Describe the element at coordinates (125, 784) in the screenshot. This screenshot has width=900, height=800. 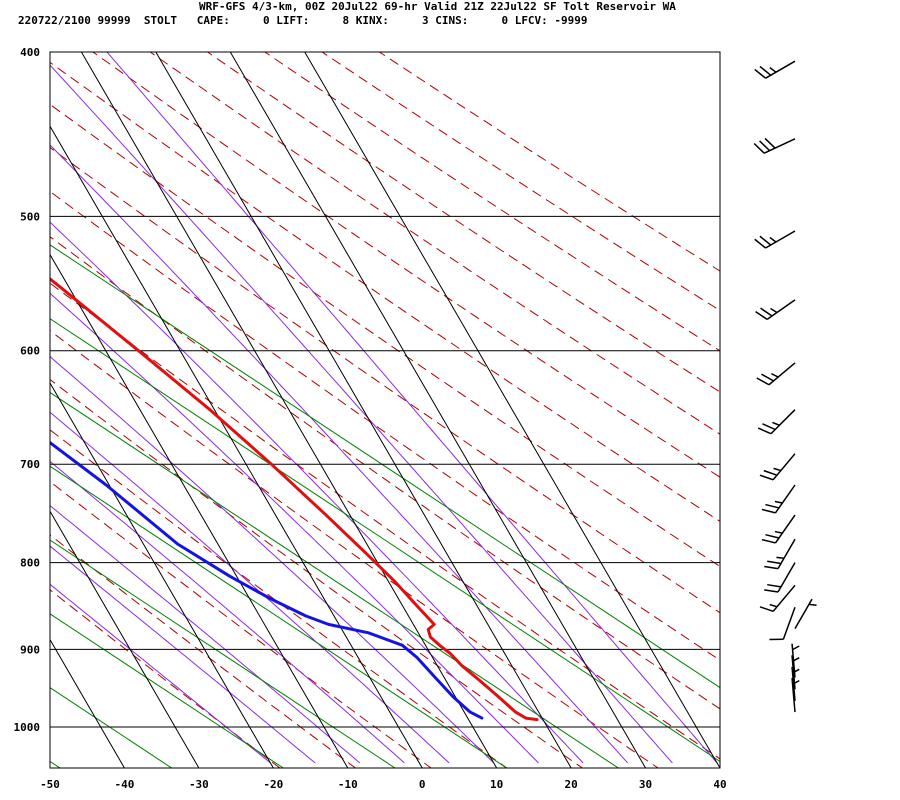
I see `x-tick-label: -40` at that location.